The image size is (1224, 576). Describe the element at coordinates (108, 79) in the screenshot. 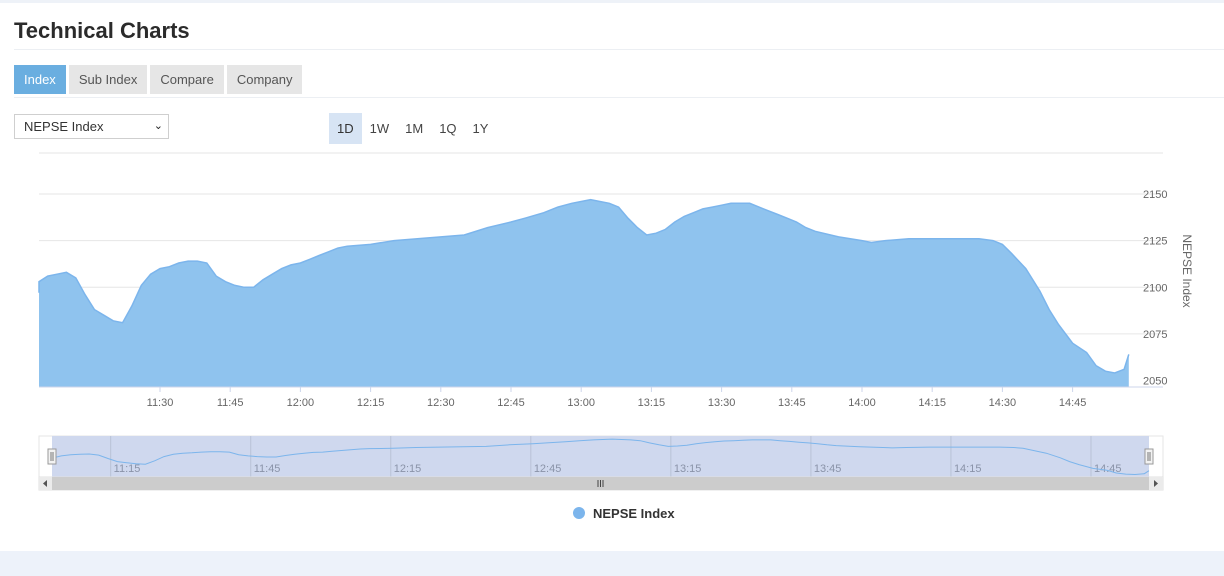

I see `tab-sub-index: Sub Index` at that location.